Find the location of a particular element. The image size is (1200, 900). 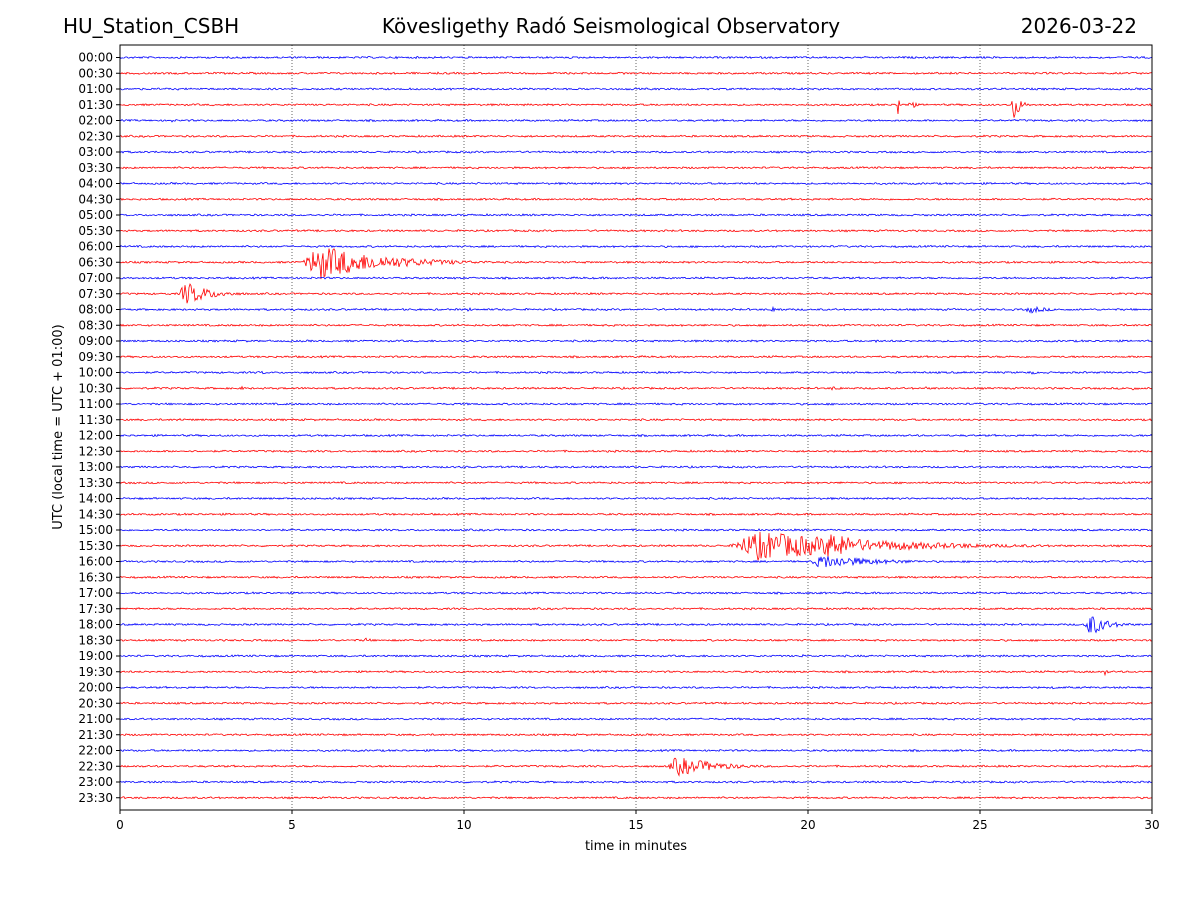

y-tick-label: 12:30 is located at coordinates (95, 451).